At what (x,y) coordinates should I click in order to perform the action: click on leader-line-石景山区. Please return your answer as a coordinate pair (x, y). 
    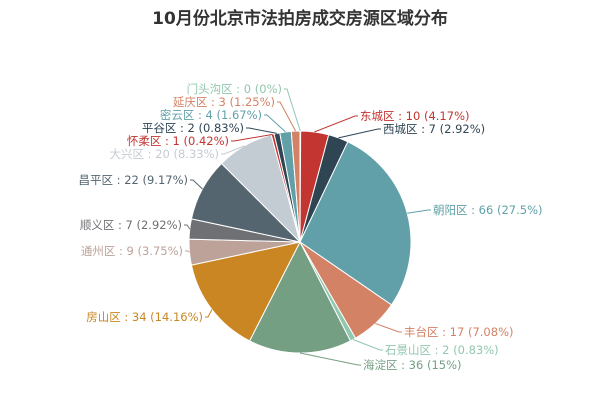
    Looking at the image, I should click on (367, 345).